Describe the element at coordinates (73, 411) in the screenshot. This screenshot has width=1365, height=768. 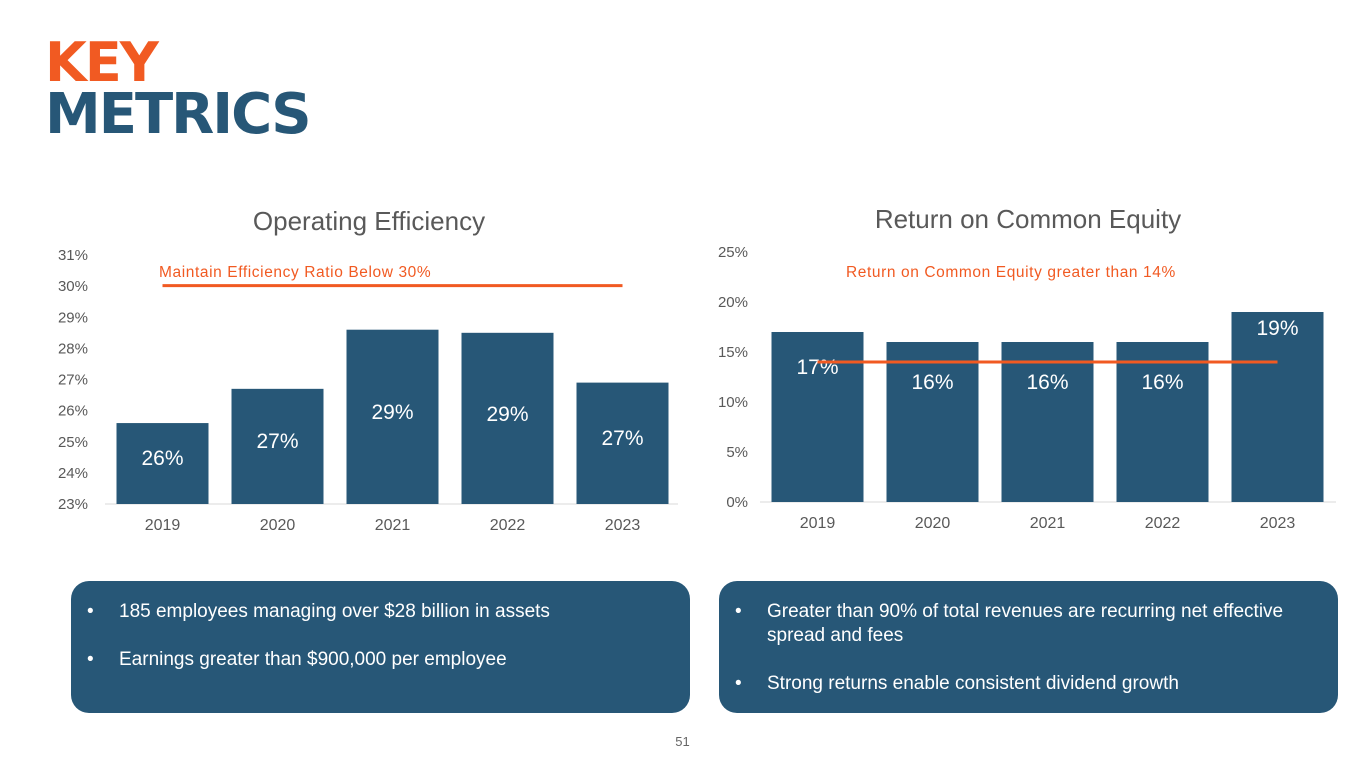
I see `y-tick-label: 26%` at that location.